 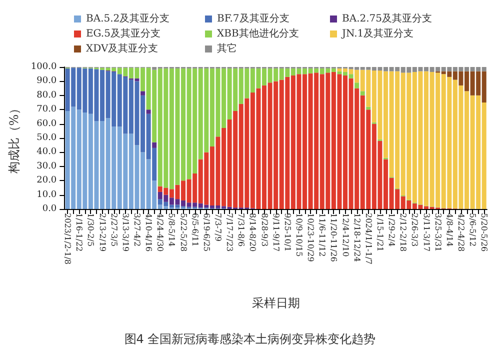 What do you see at coordinates (275, 232) in the screenshot?
I see `x-tick-label: 9/11-9/17` at bounding box center [275, 232].